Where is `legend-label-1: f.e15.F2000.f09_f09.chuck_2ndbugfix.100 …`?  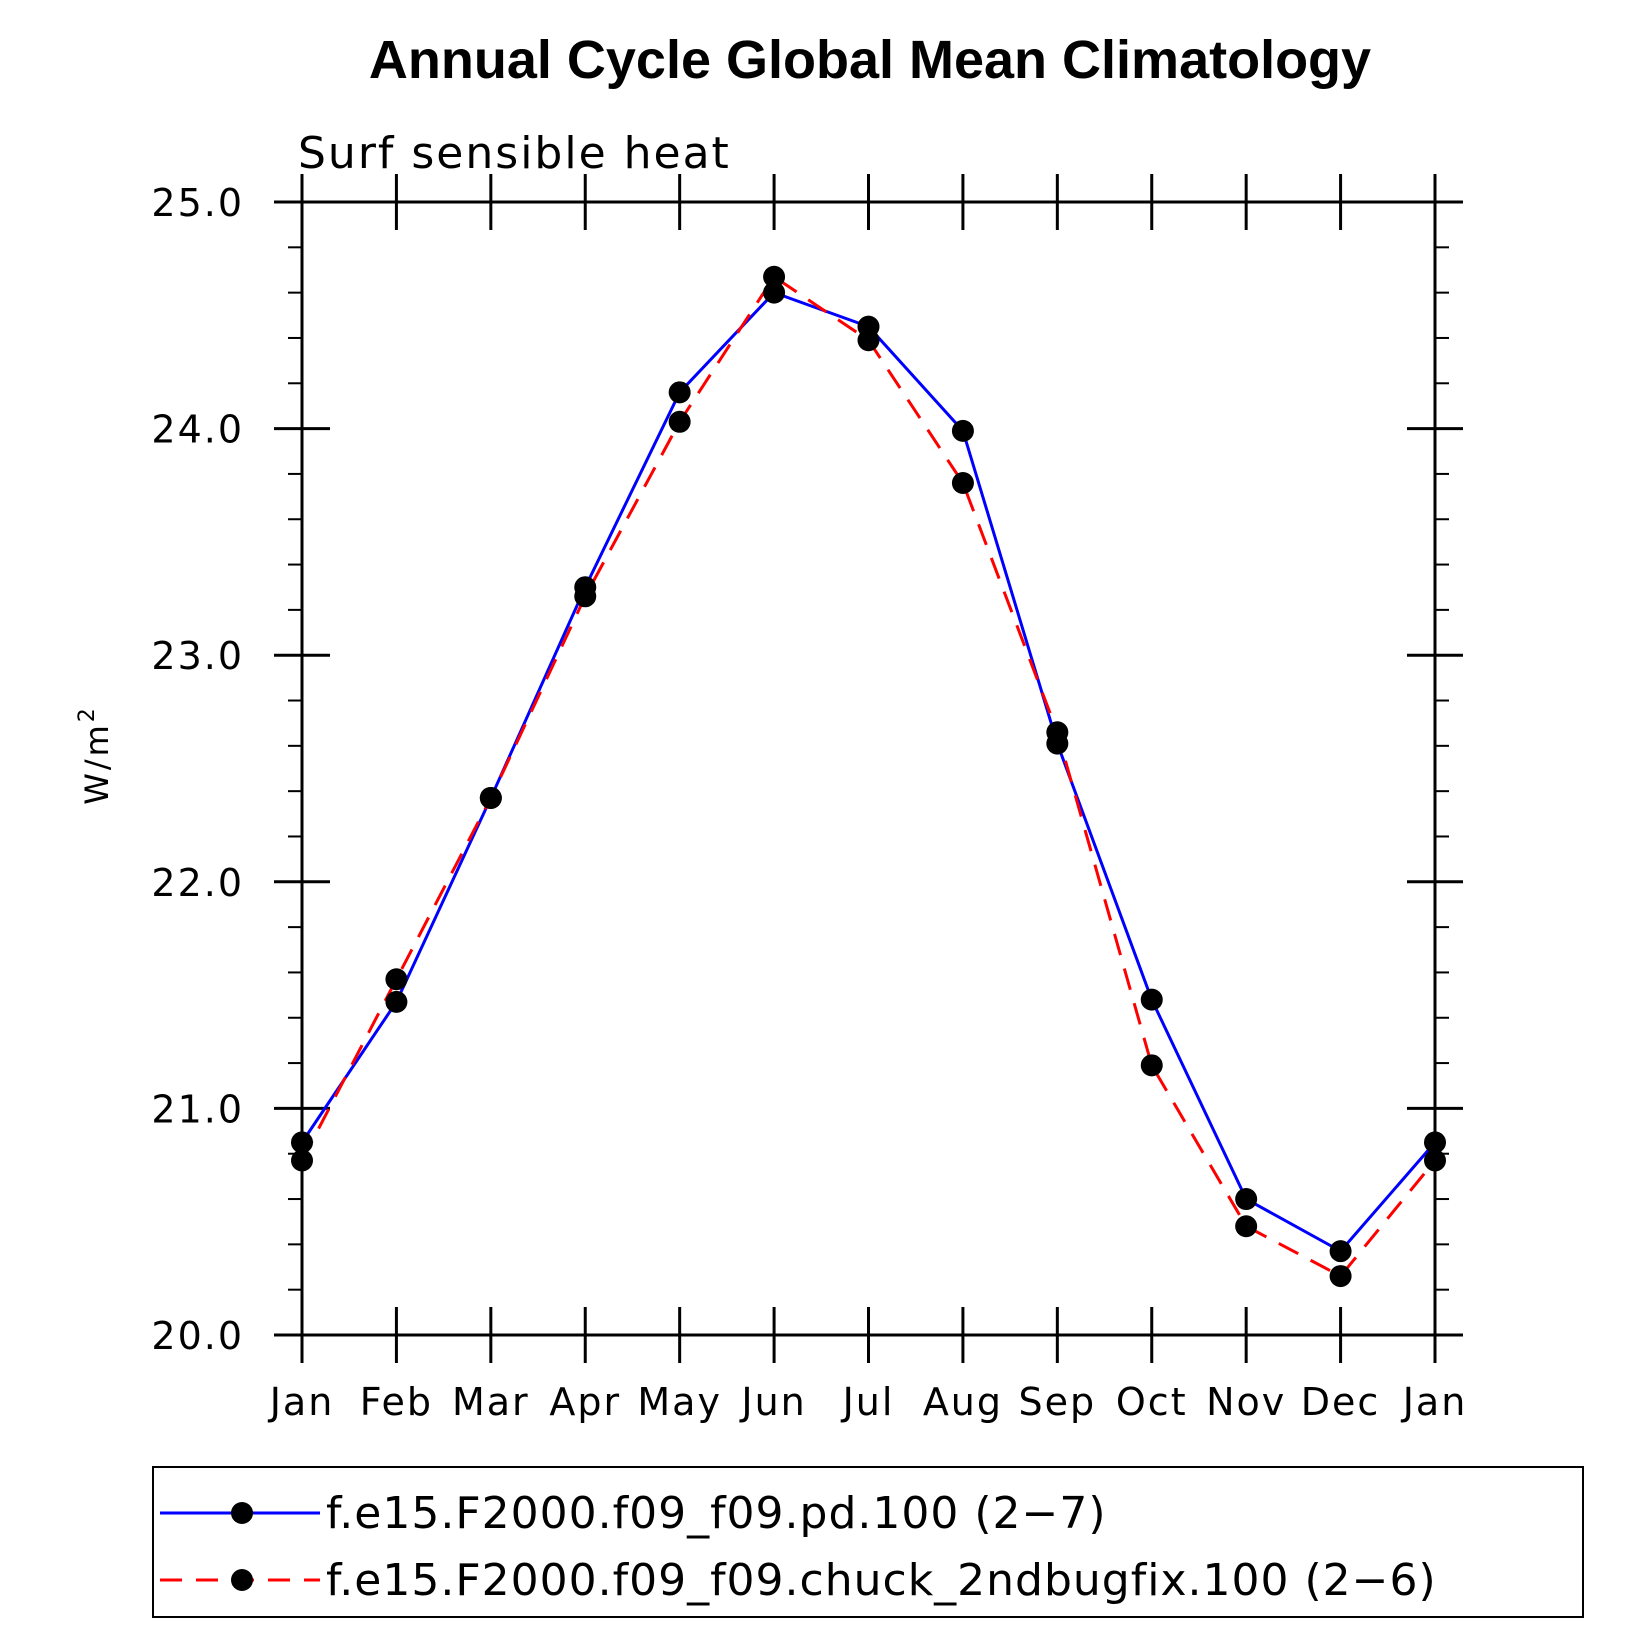 legend-label-1: f.e15.F2000.f09_f09.chuck_2ndbugfix.100 … is located at coordinates (881, 1580).